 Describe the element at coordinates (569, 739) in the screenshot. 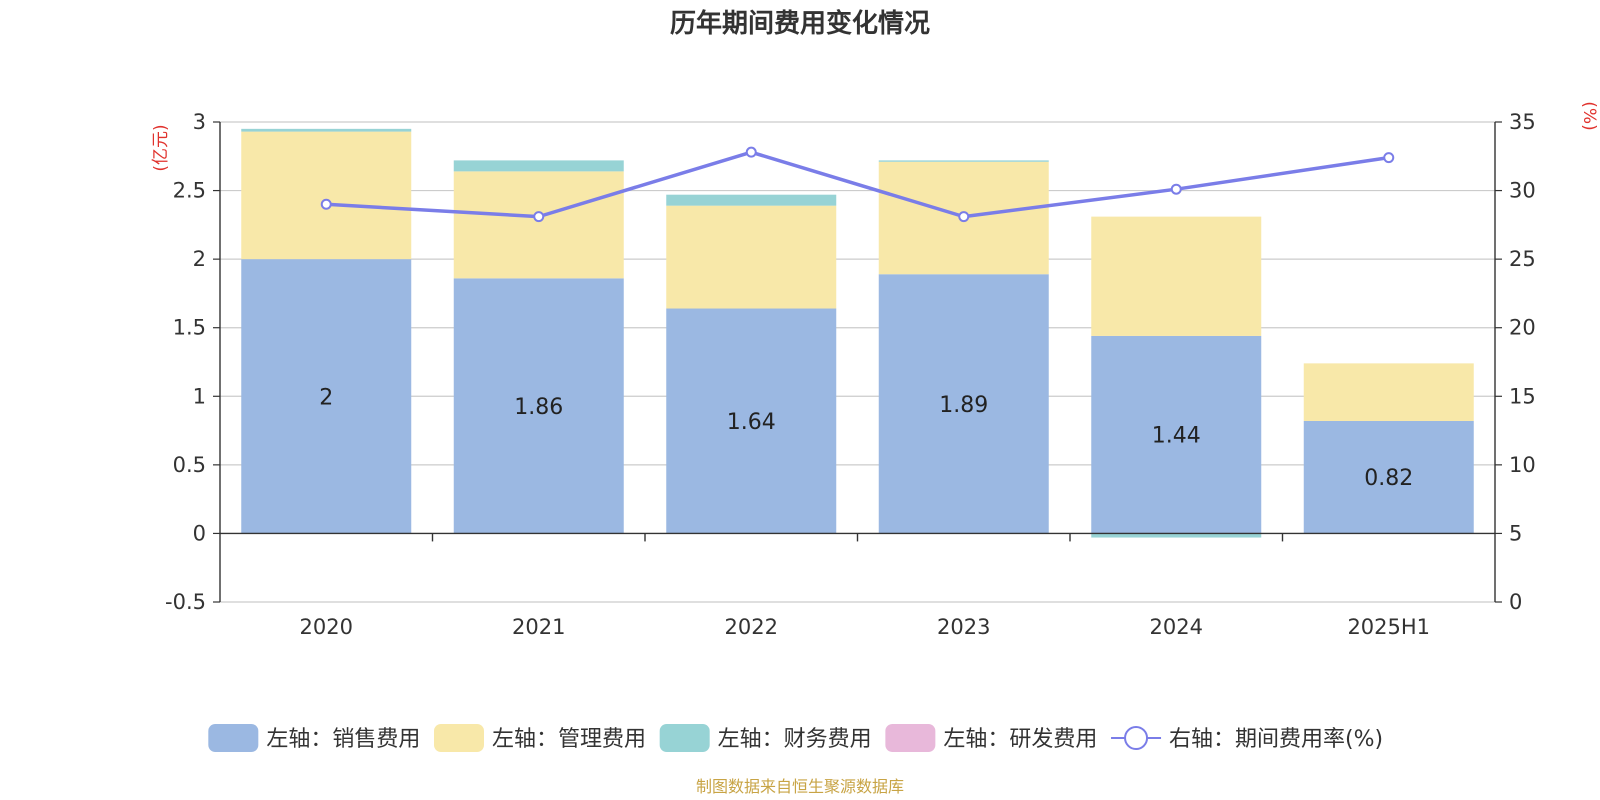

I see `legend-label: 左轴：管理费用` at that location.